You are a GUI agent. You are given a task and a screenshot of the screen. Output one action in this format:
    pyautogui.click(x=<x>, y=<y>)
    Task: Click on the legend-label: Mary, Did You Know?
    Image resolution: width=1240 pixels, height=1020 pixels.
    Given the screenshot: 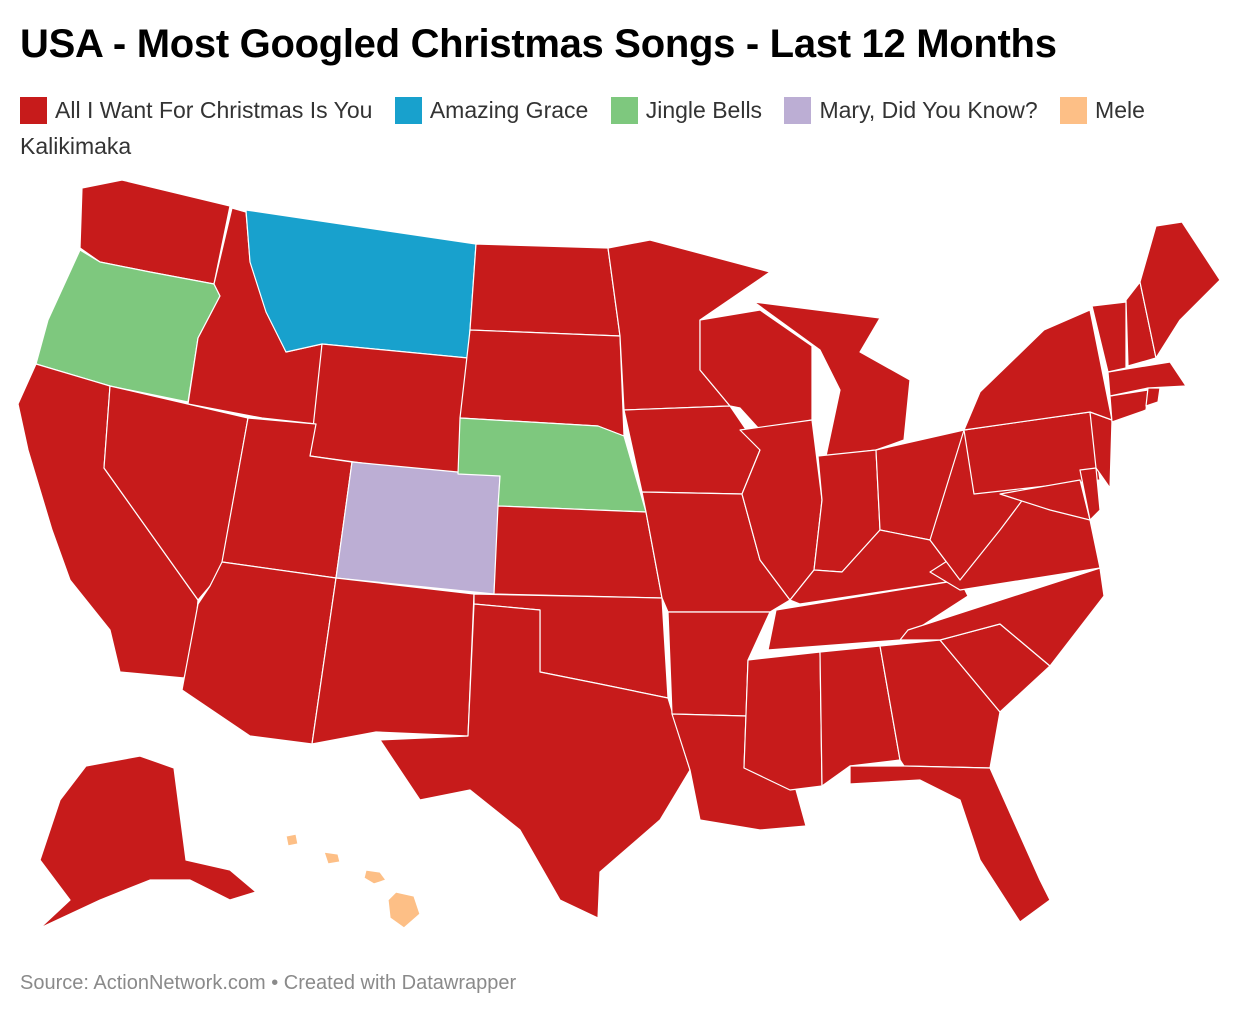 What is the action you would take?
    pyautogui.click(x=928, y=110)
    